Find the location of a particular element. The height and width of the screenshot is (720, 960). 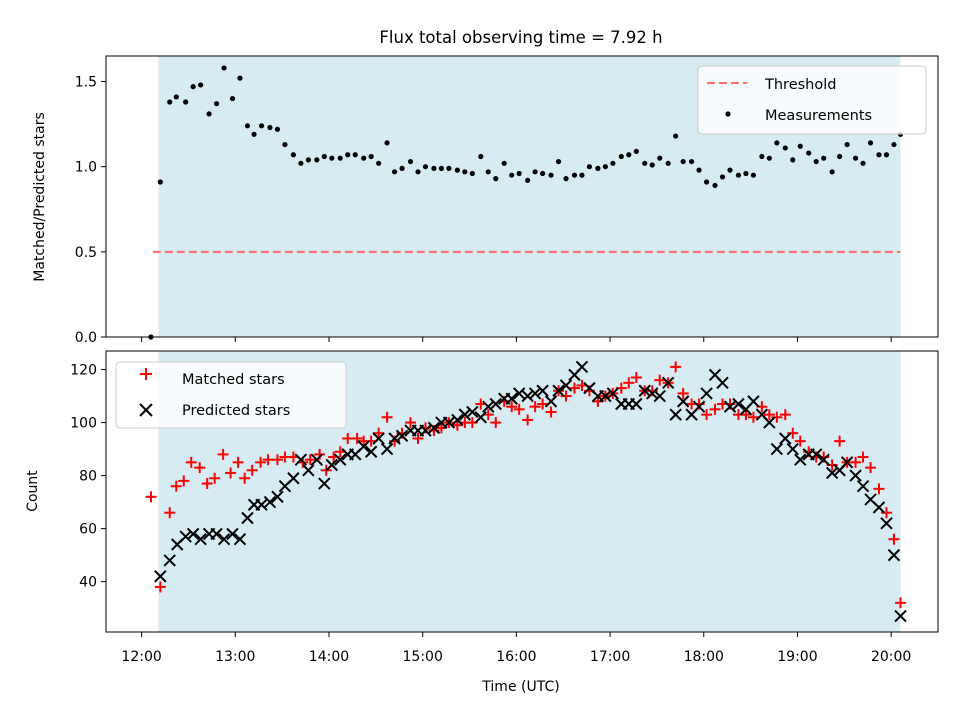

bottom-legend-box is located at coordinates (231, 395).